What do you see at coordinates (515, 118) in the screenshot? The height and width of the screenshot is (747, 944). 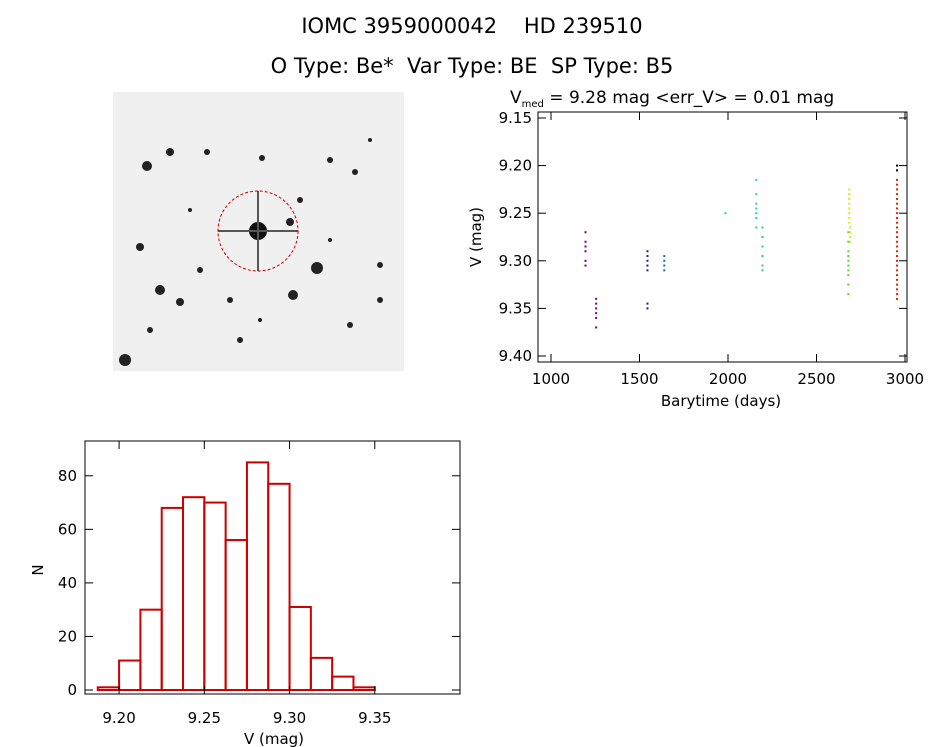 I see `lc-ytick-label: 9.15` at bounding box center [515, 118].